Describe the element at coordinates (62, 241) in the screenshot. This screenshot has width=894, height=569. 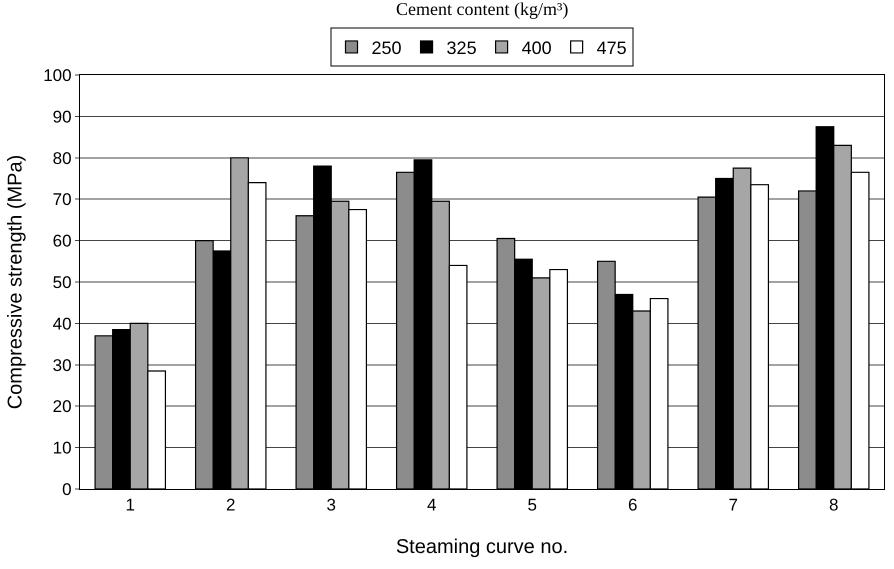
I see `y-tick-label: 60` at that location.